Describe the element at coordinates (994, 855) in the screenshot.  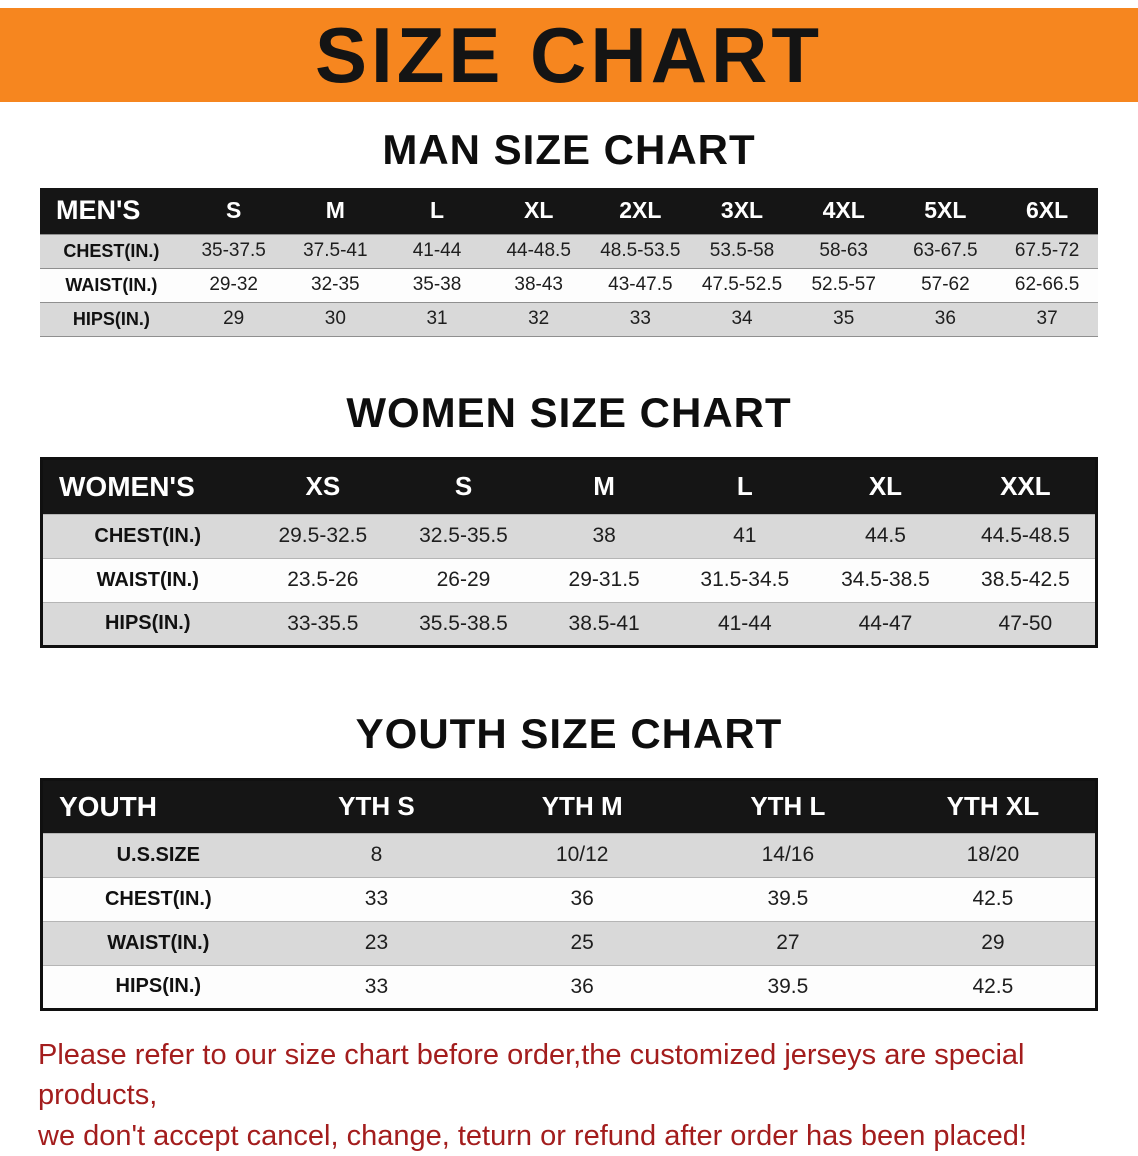
I see `size-value: 18/20` at that location.